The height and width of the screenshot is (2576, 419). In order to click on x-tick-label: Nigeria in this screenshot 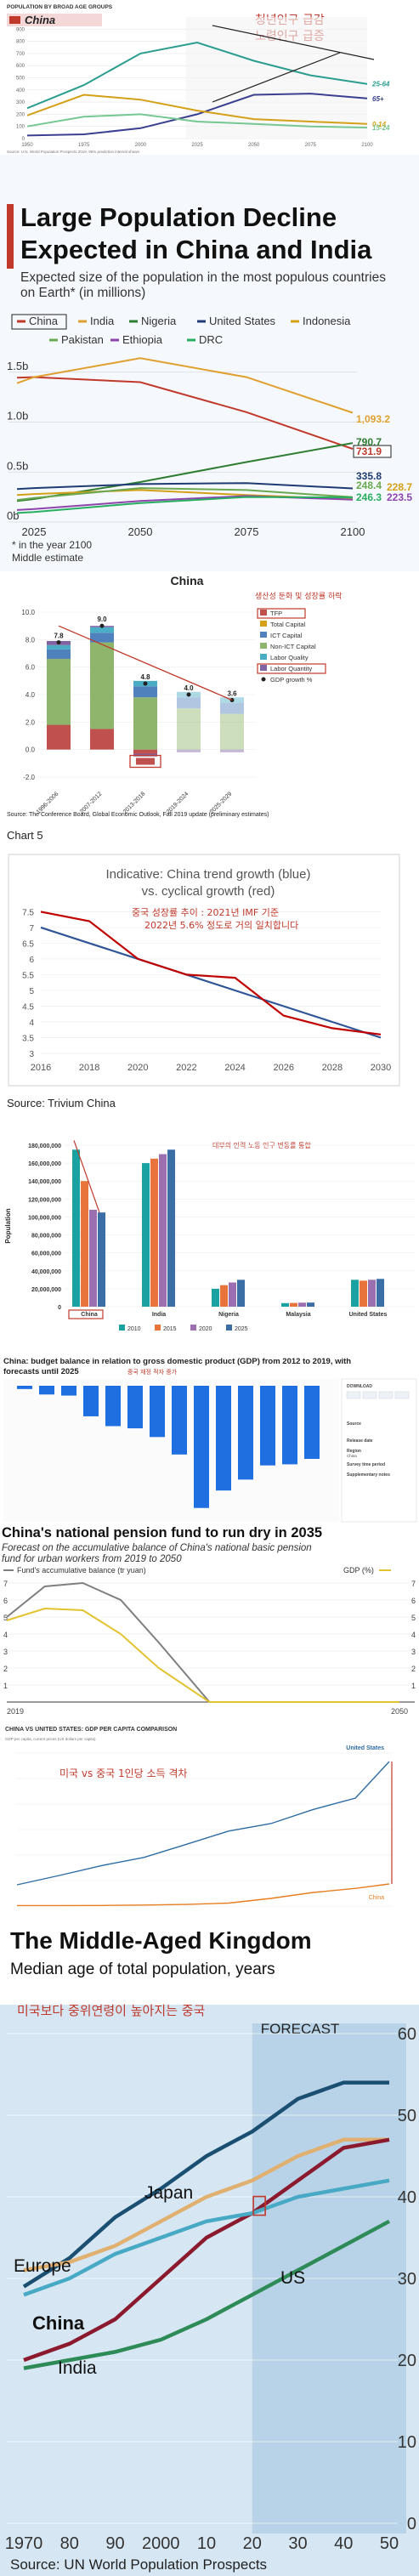, I will do `click(228, 1315)`.